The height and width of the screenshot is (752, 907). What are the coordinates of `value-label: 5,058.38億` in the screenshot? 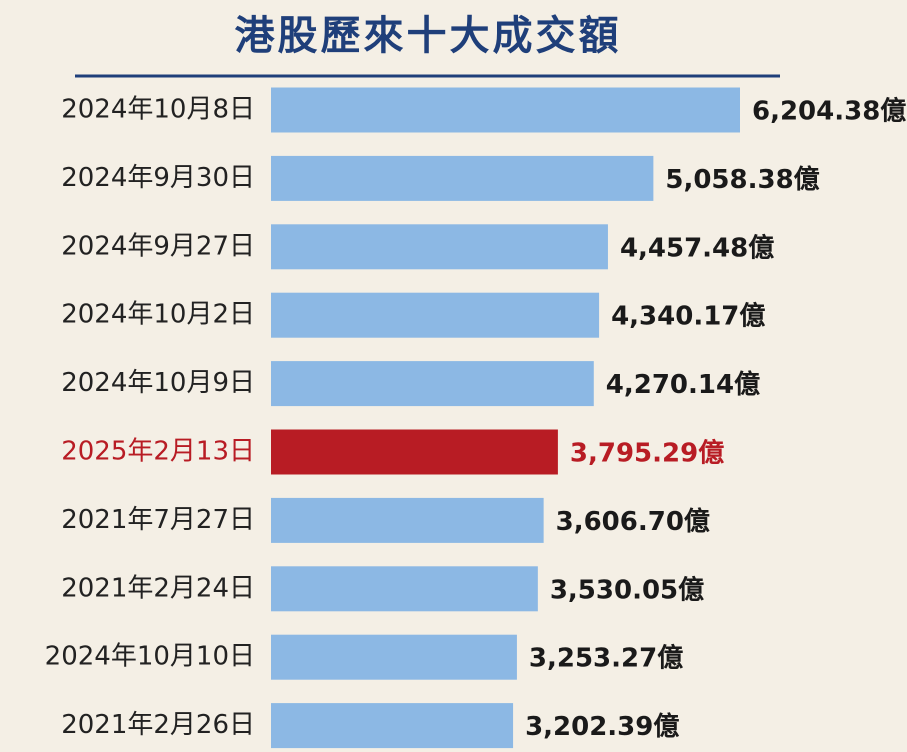 It's located at (742, 180).